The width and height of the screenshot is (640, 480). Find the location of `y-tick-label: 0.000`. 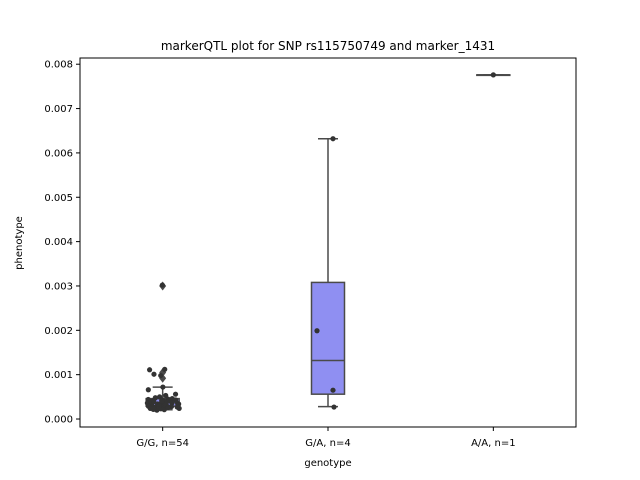

y-tick-label: 0.000 is located at coordinates (58, 420).